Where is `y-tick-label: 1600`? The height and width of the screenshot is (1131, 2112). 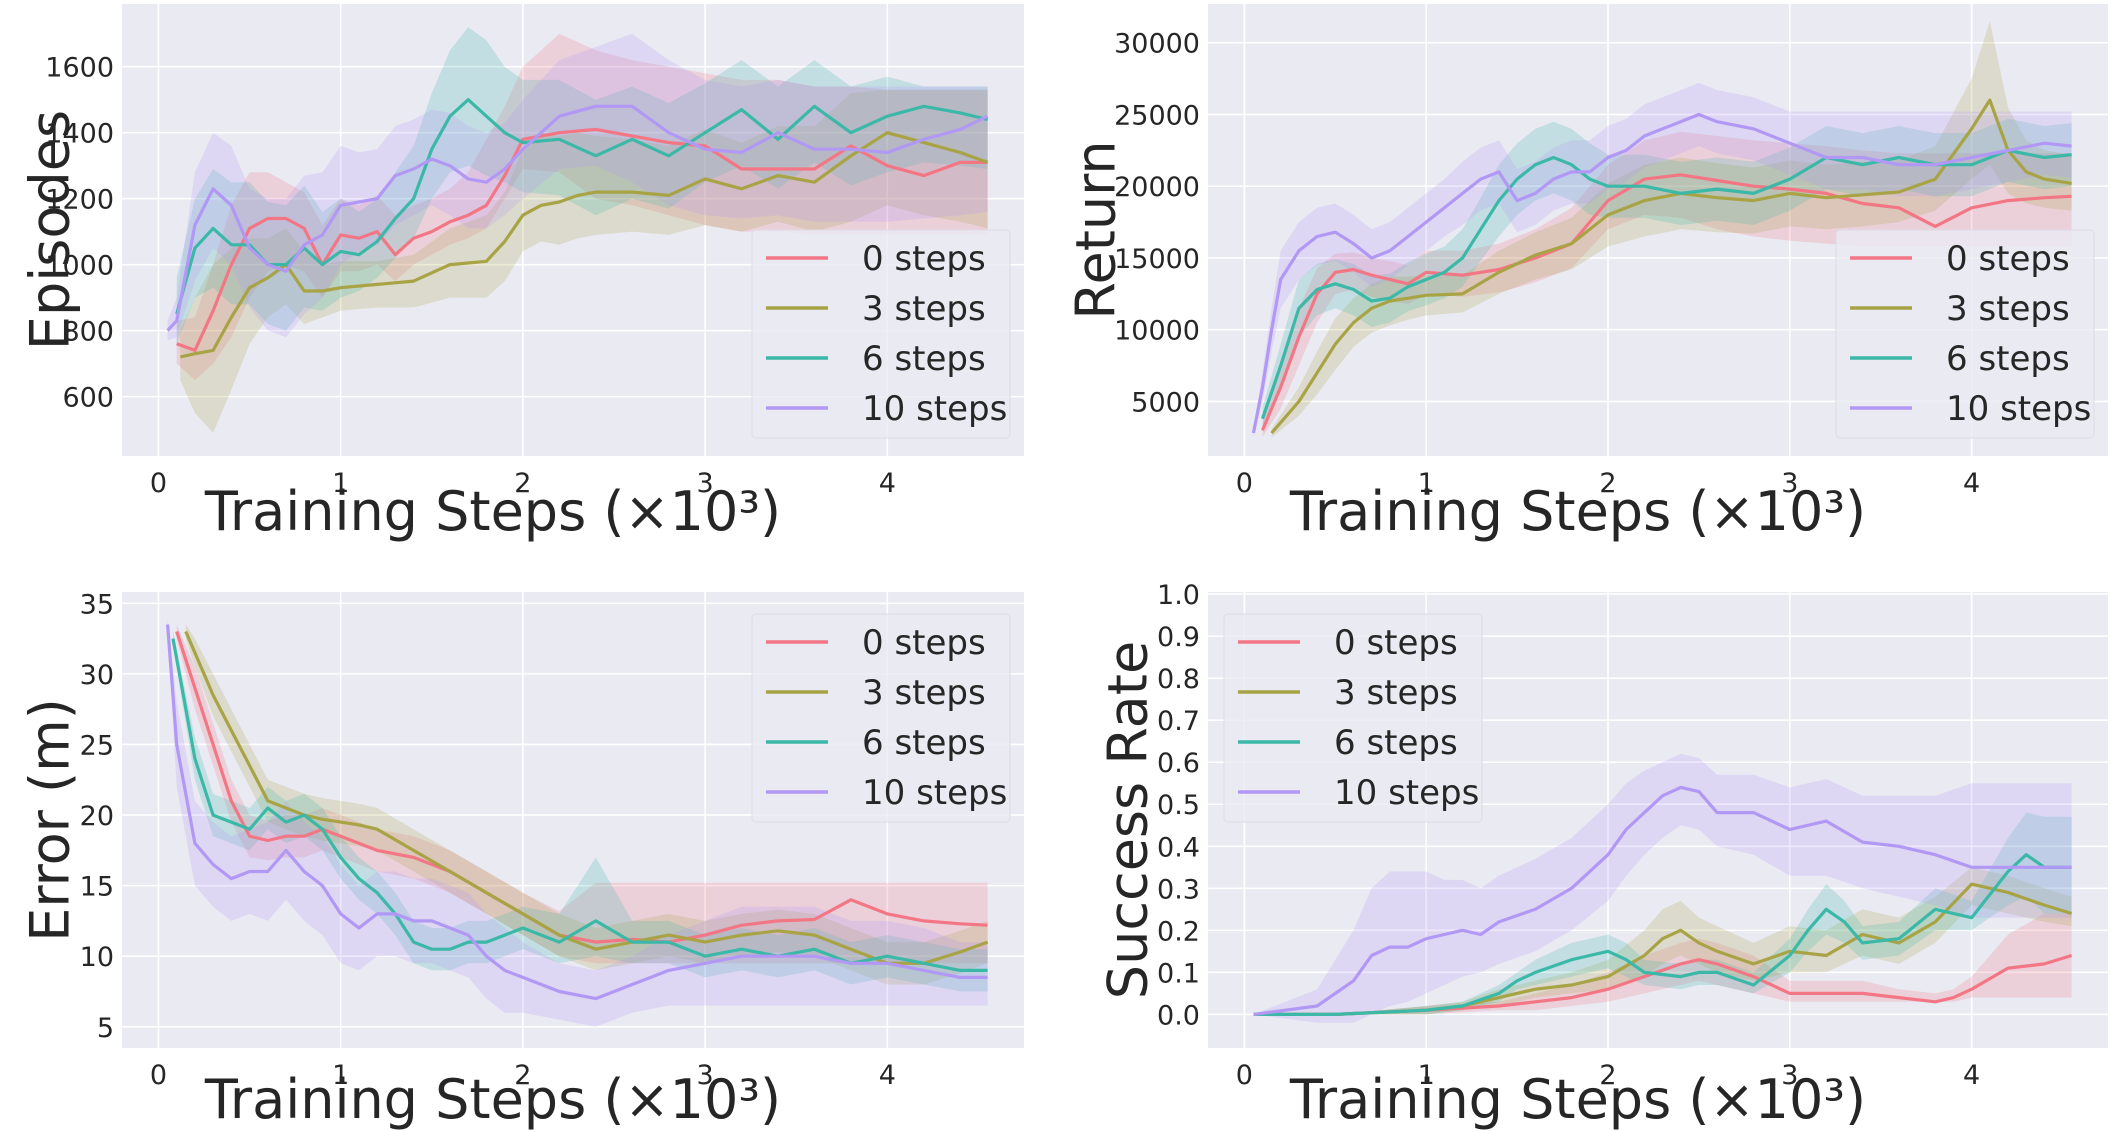
y-tick-label: 1600 is located at coordinates (79, 68).